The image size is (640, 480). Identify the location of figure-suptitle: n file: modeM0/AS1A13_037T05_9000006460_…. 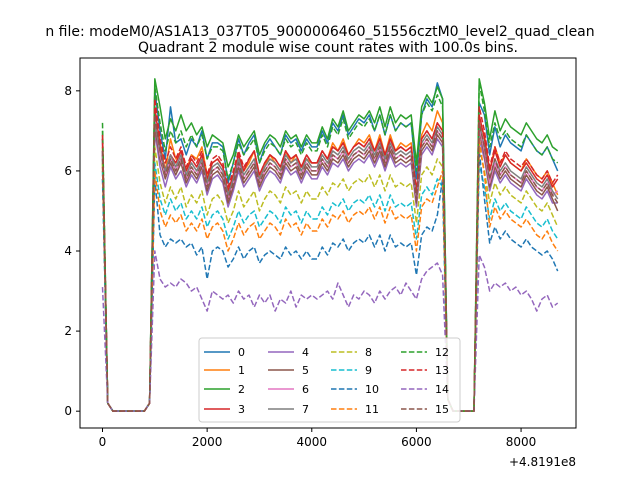
(319, 32).